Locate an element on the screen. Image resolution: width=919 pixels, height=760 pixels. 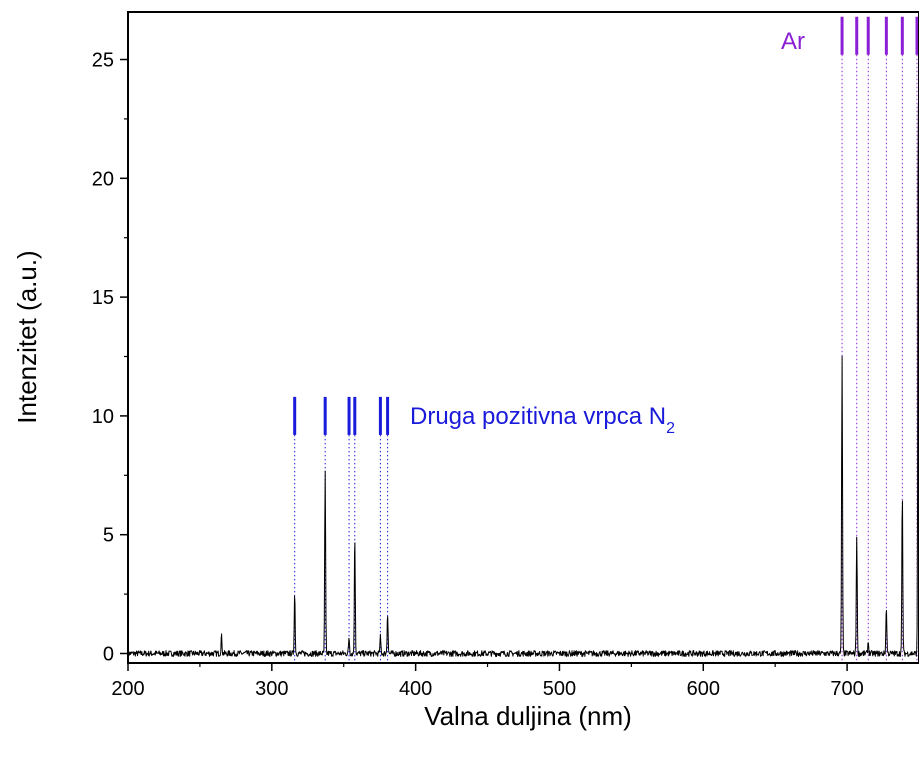
y-tick-label: 10 is located at coordinates (103, 417).